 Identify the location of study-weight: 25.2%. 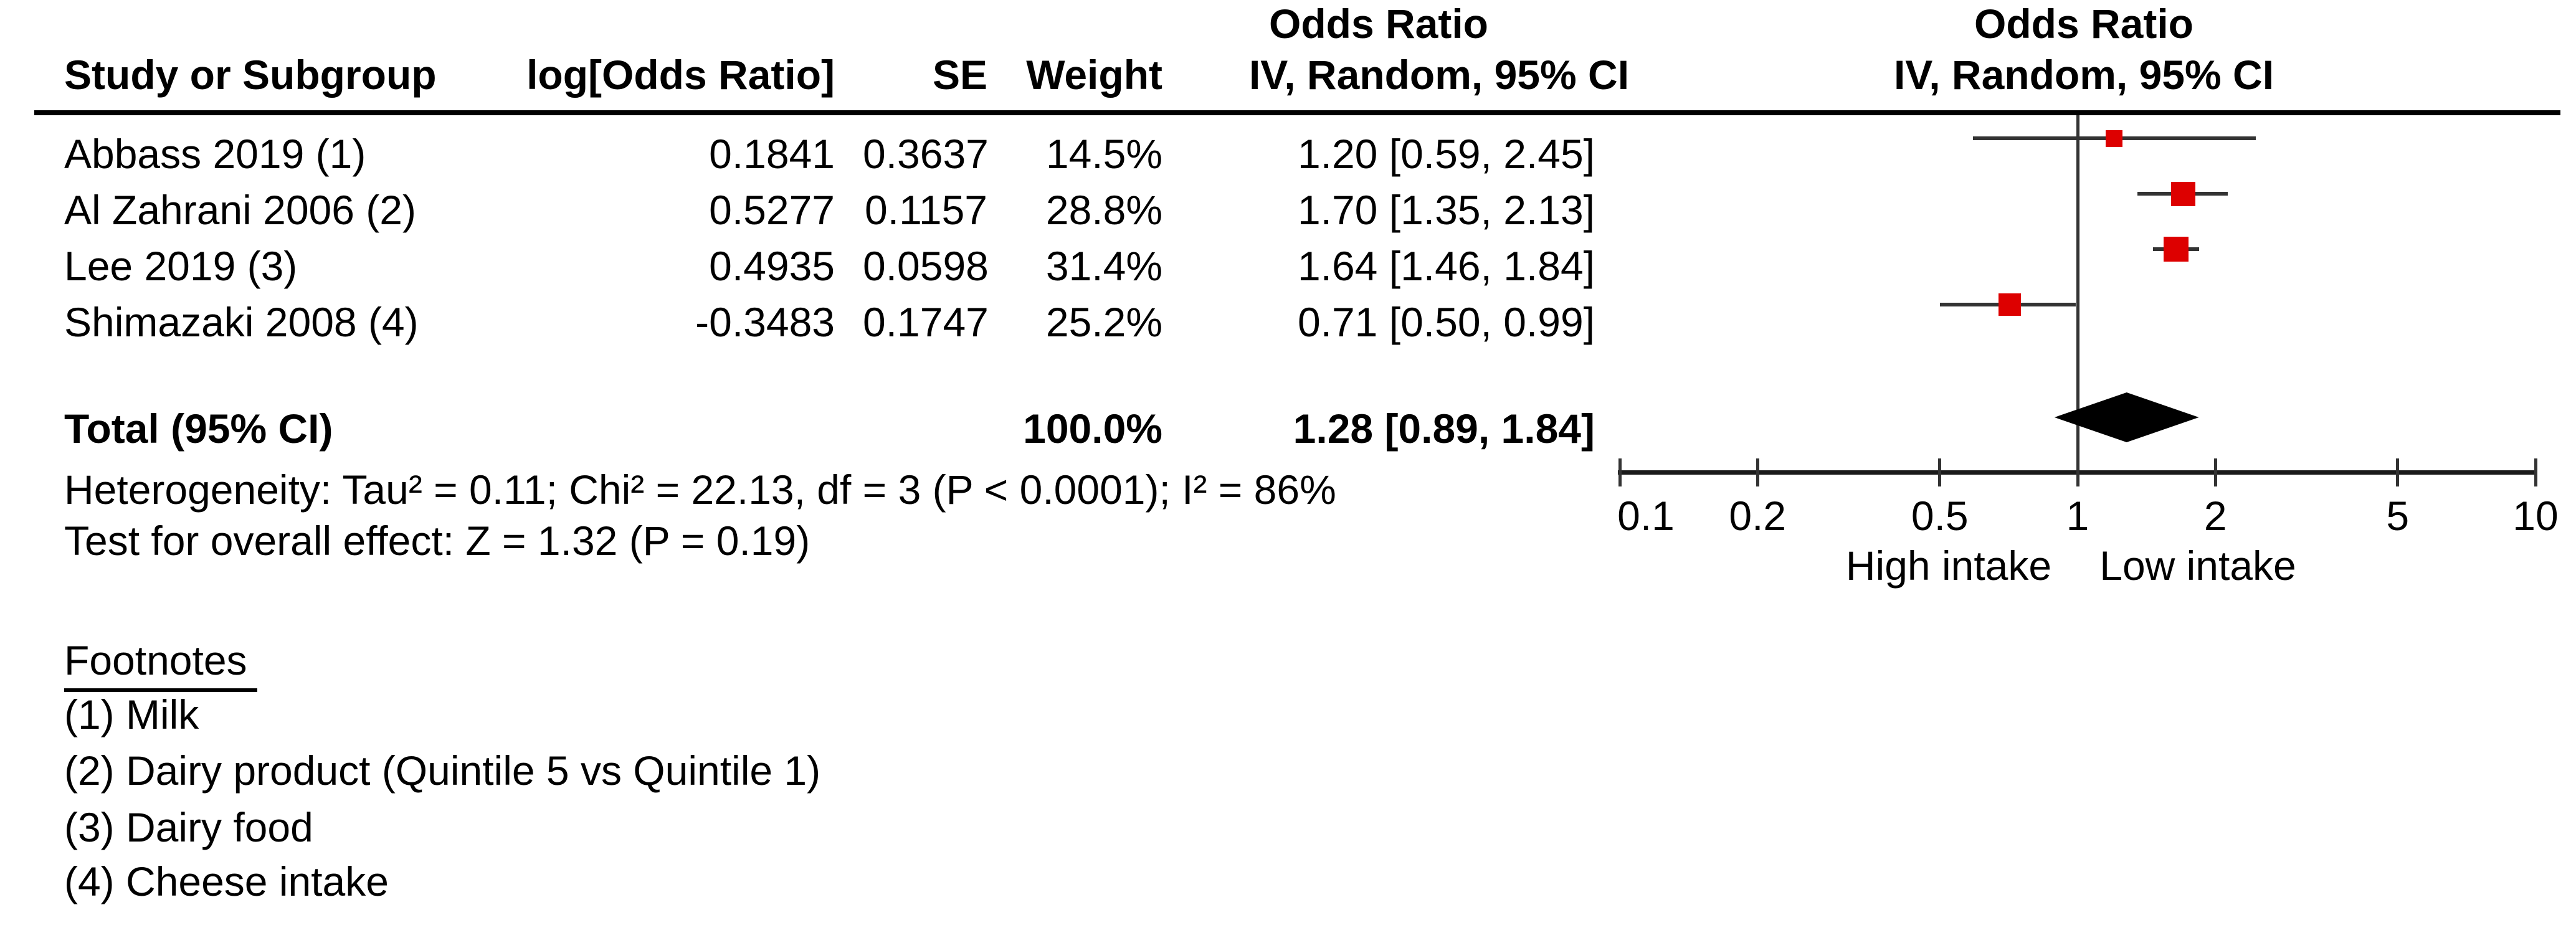
(1103, 322).